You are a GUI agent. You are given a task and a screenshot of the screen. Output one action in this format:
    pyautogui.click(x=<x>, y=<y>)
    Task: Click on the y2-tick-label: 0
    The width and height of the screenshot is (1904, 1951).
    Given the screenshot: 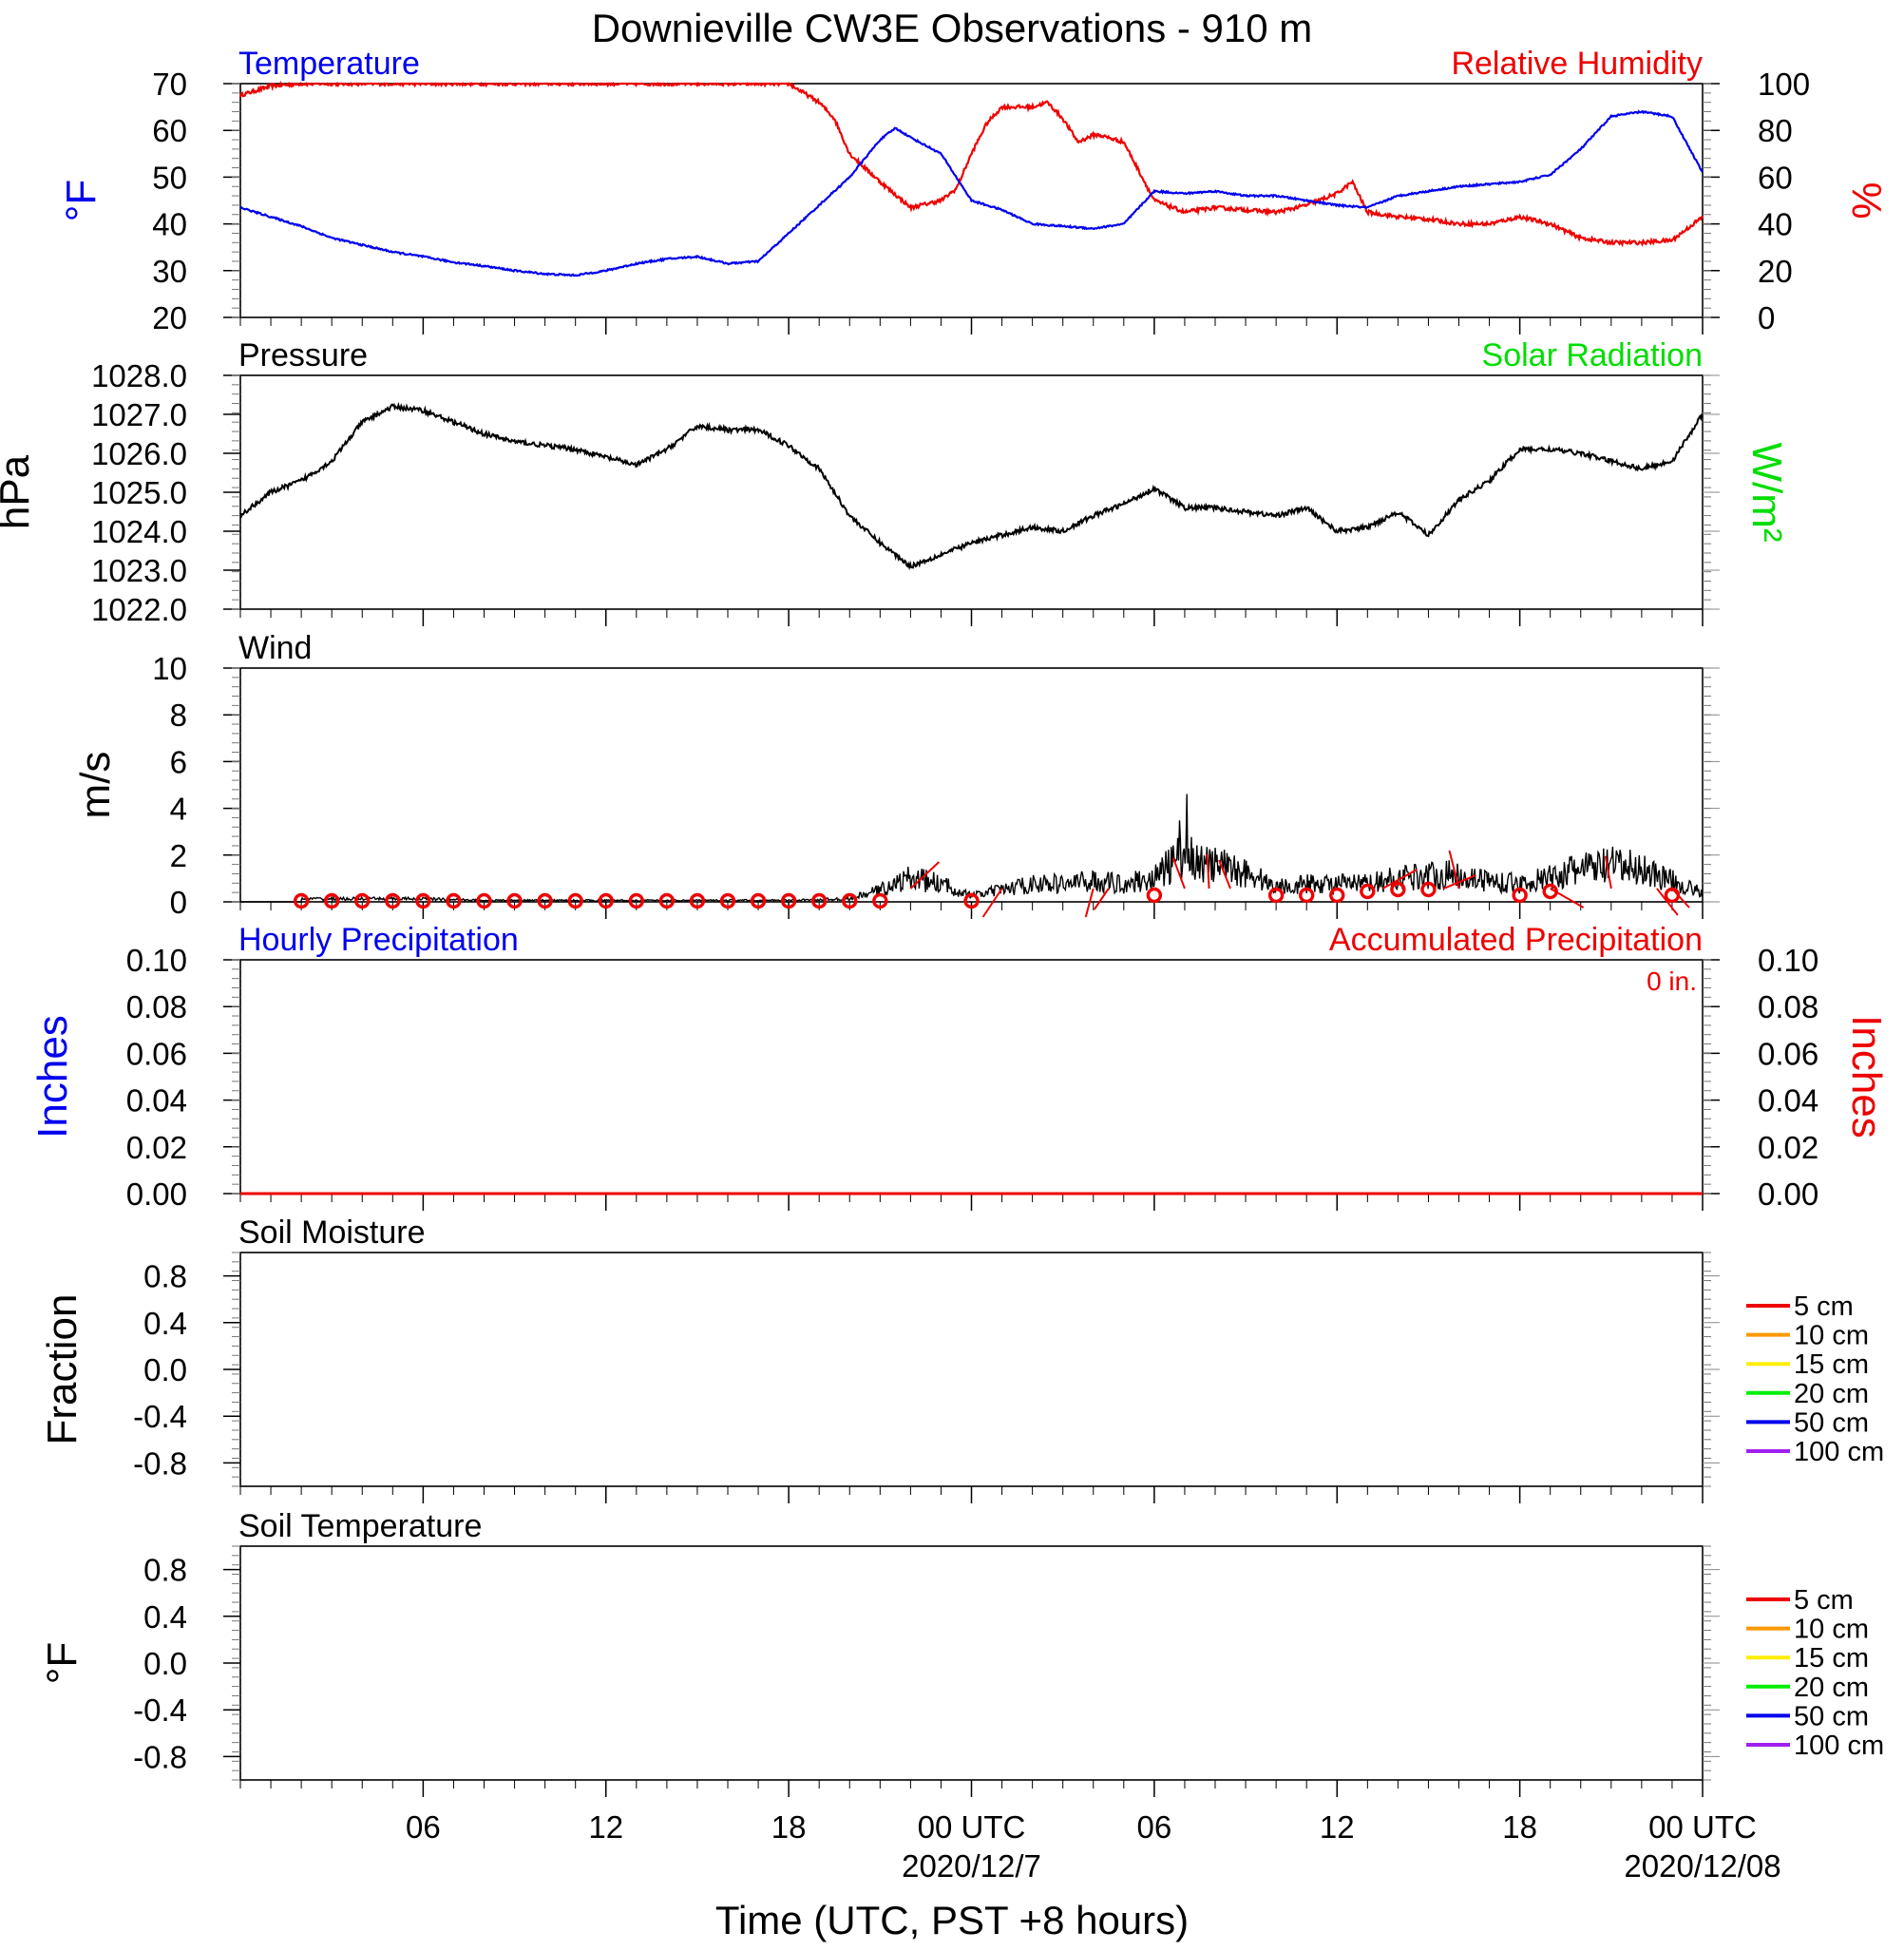 What is the action you would take?
    pyautogui.click(x=1766, y=317)
    